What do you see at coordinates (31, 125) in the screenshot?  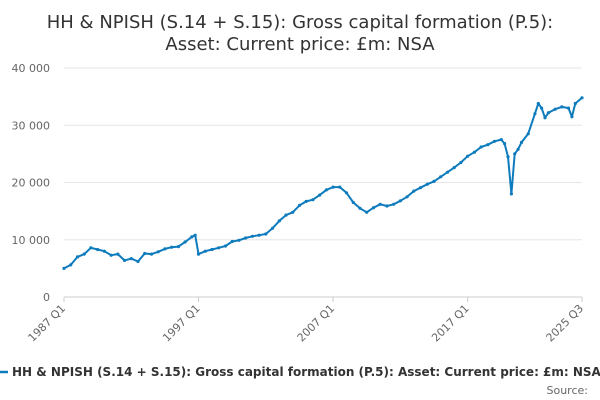 I see `y-tick-label: 30 000` at bounding box center [31, 125].